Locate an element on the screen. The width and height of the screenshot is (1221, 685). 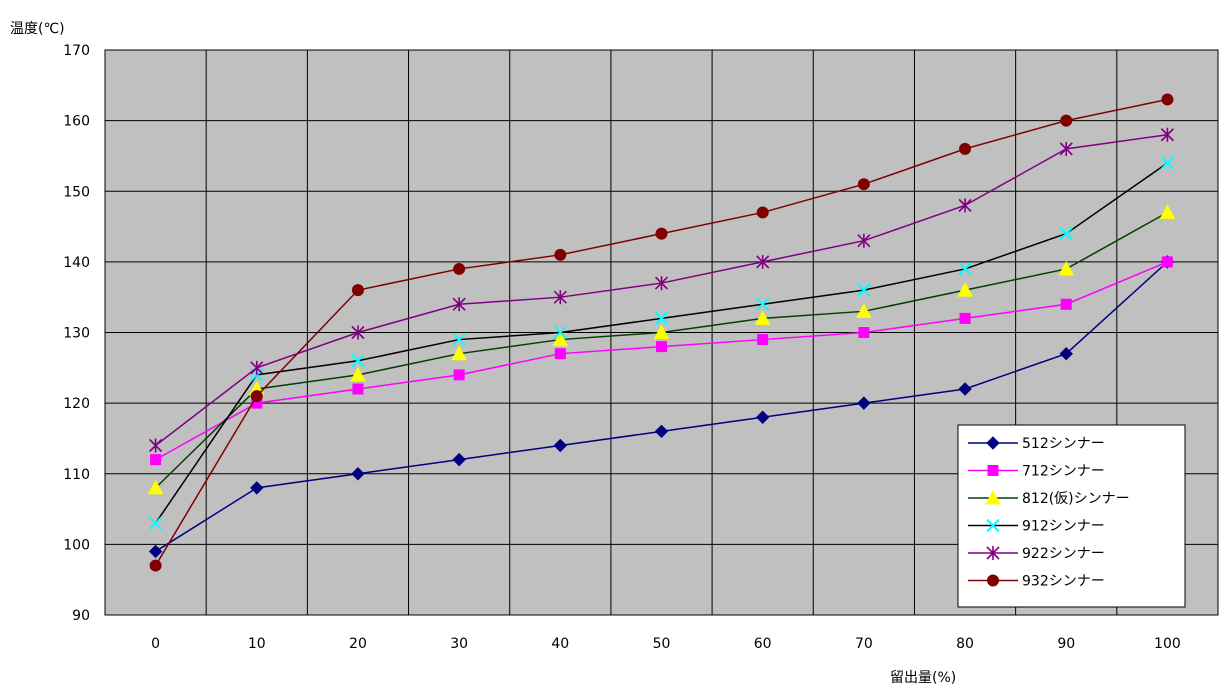
x-tick-label: 0 is located at coordinates (155, 644).